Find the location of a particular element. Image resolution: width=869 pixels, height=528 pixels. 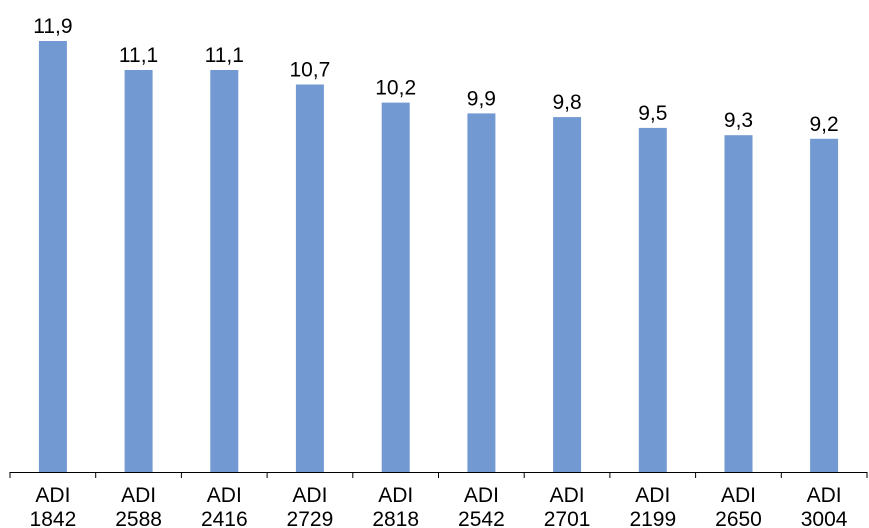

tick-label-adi-2588: ADI 2588 is located at coordinates (138, 506).